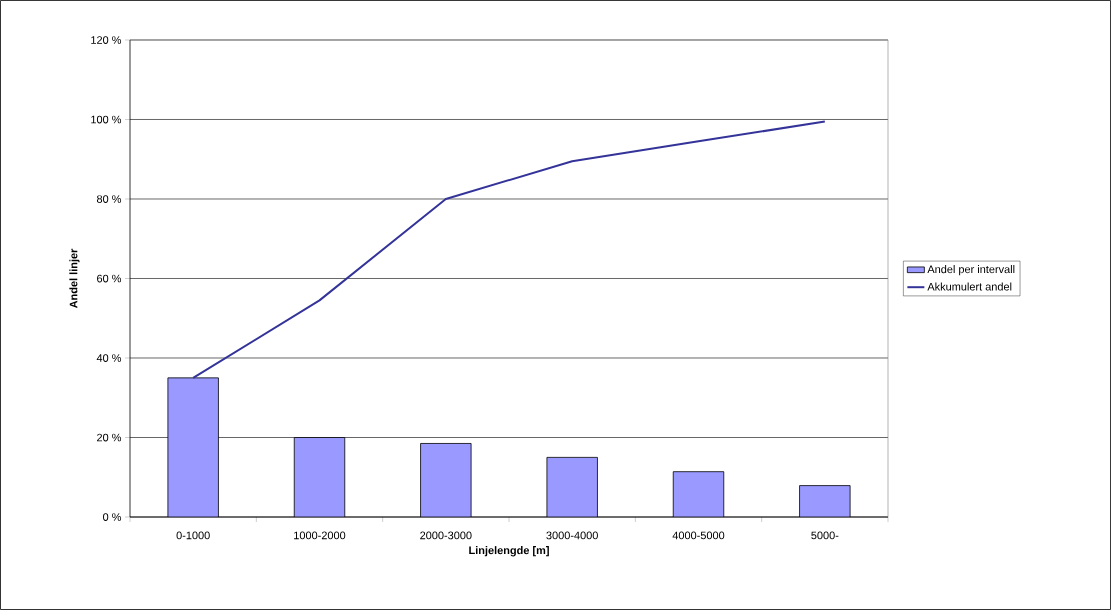 This screenshot has width=1111, height=610. Describe the element at coordinates (74, 278) in the screenshot. I see `y-axis-title: Andel linjer` at that location.